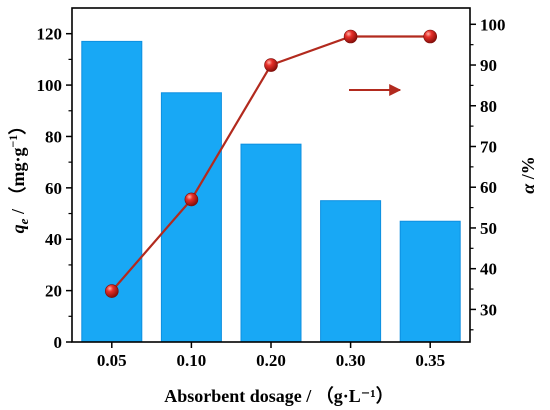 This screenshot has width=550, height=410. I want to click on right-tick-label: 70, so click(488, 146).